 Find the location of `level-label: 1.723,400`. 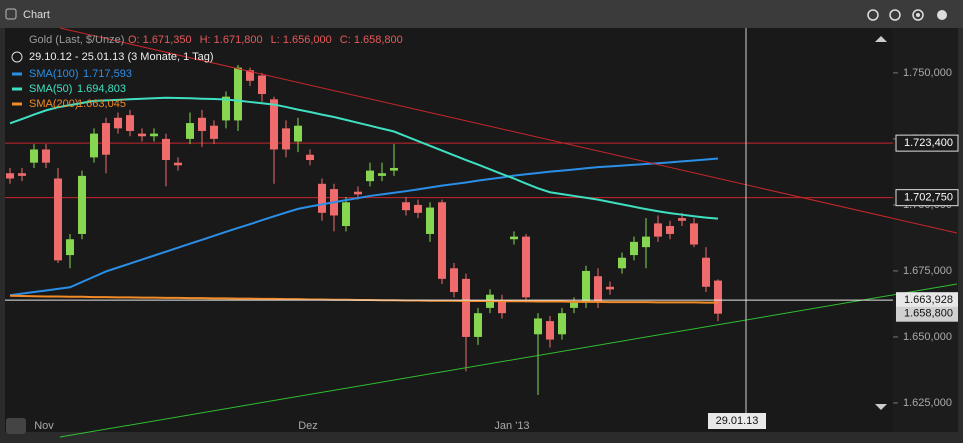

level-label: 1.723,400 is located at coordinates (928, 143).